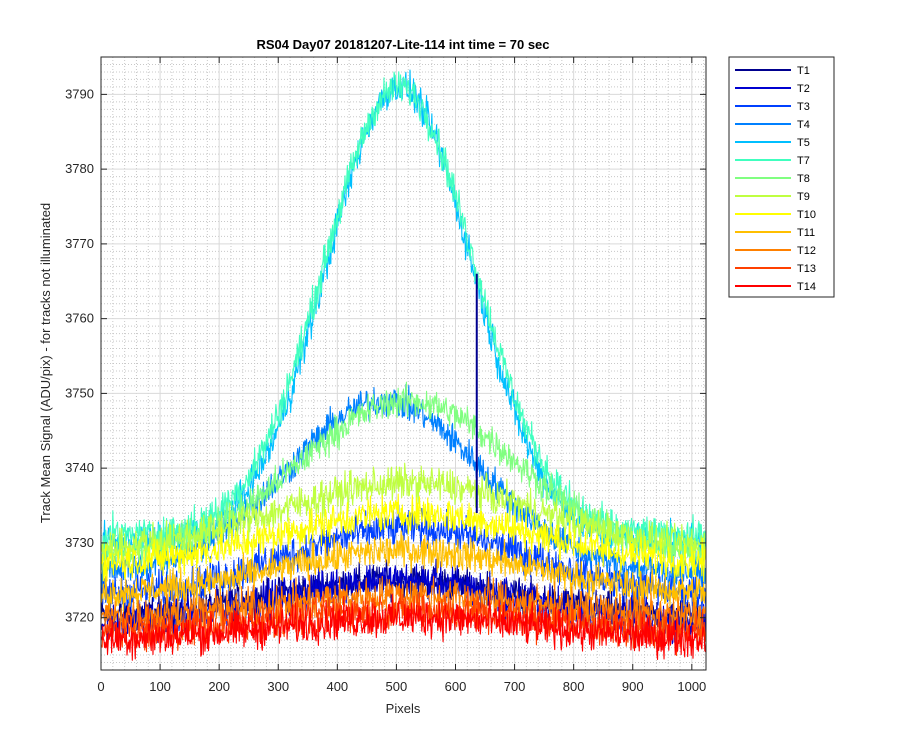 This screenshot has height=750, width=900. I want to click on legend-label-t11: T11, so click(806, 233).